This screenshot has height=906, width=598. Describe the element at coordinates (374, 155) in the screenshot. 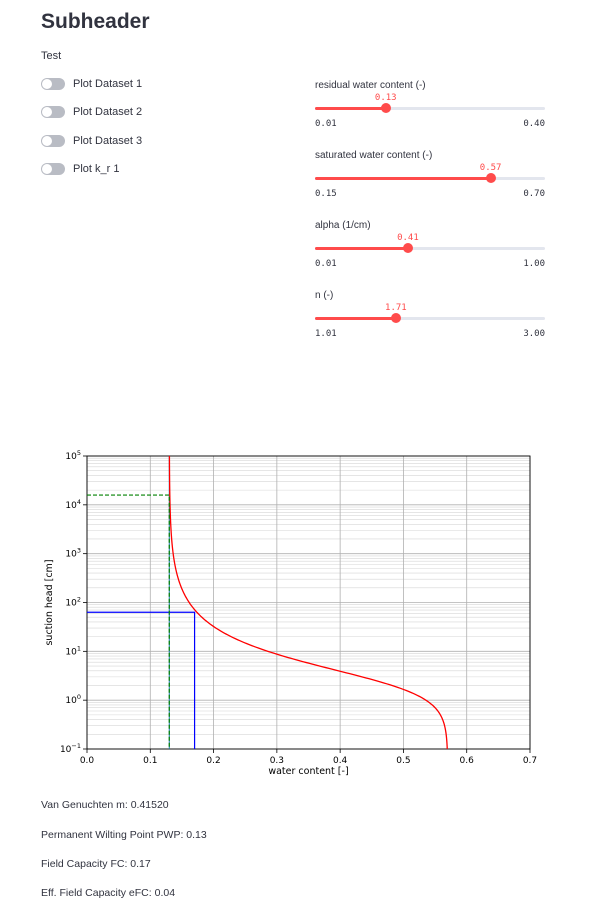

I see `slider-label: saturated water content (-)` at that location.